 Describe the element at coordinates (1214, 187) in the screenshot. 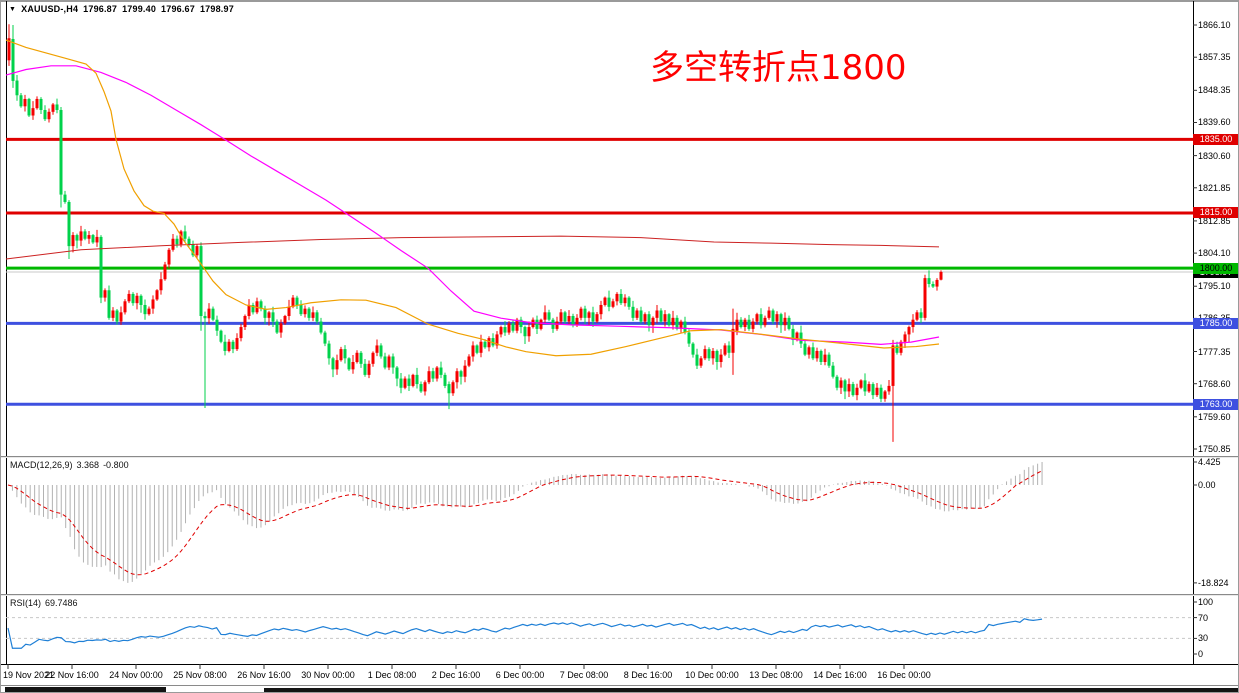

I see `price-tick-label: 1821.85` at that location.